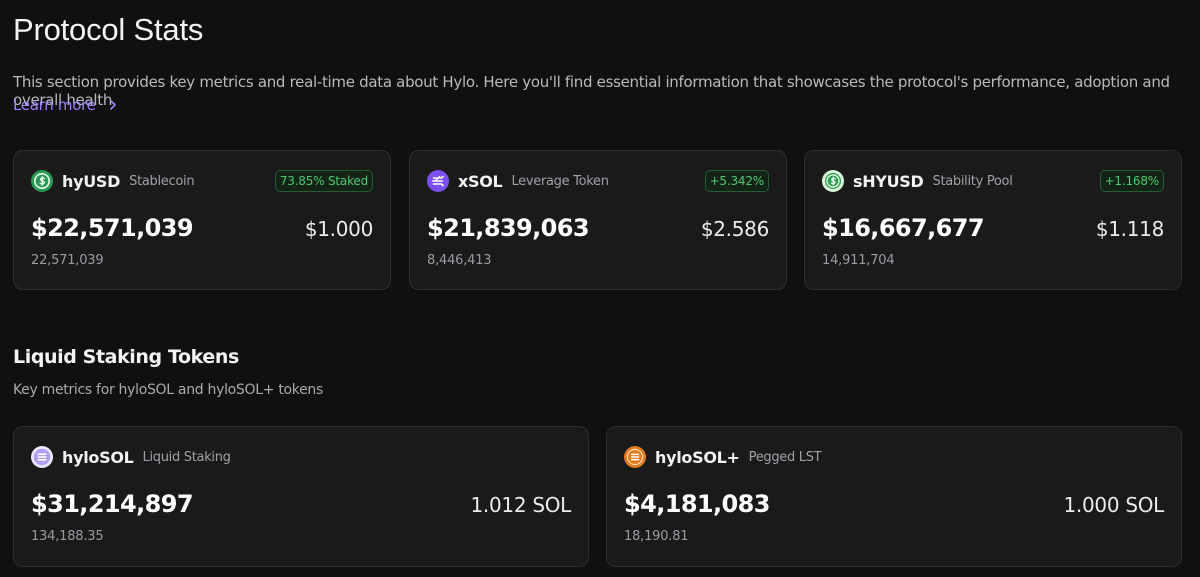 This screenshot has height=577, width=1200. What do you see at coordinates (635, 457) in the screenshot?
I see `hylosol-plus-coin-icon` at bounding box center [635, 457].